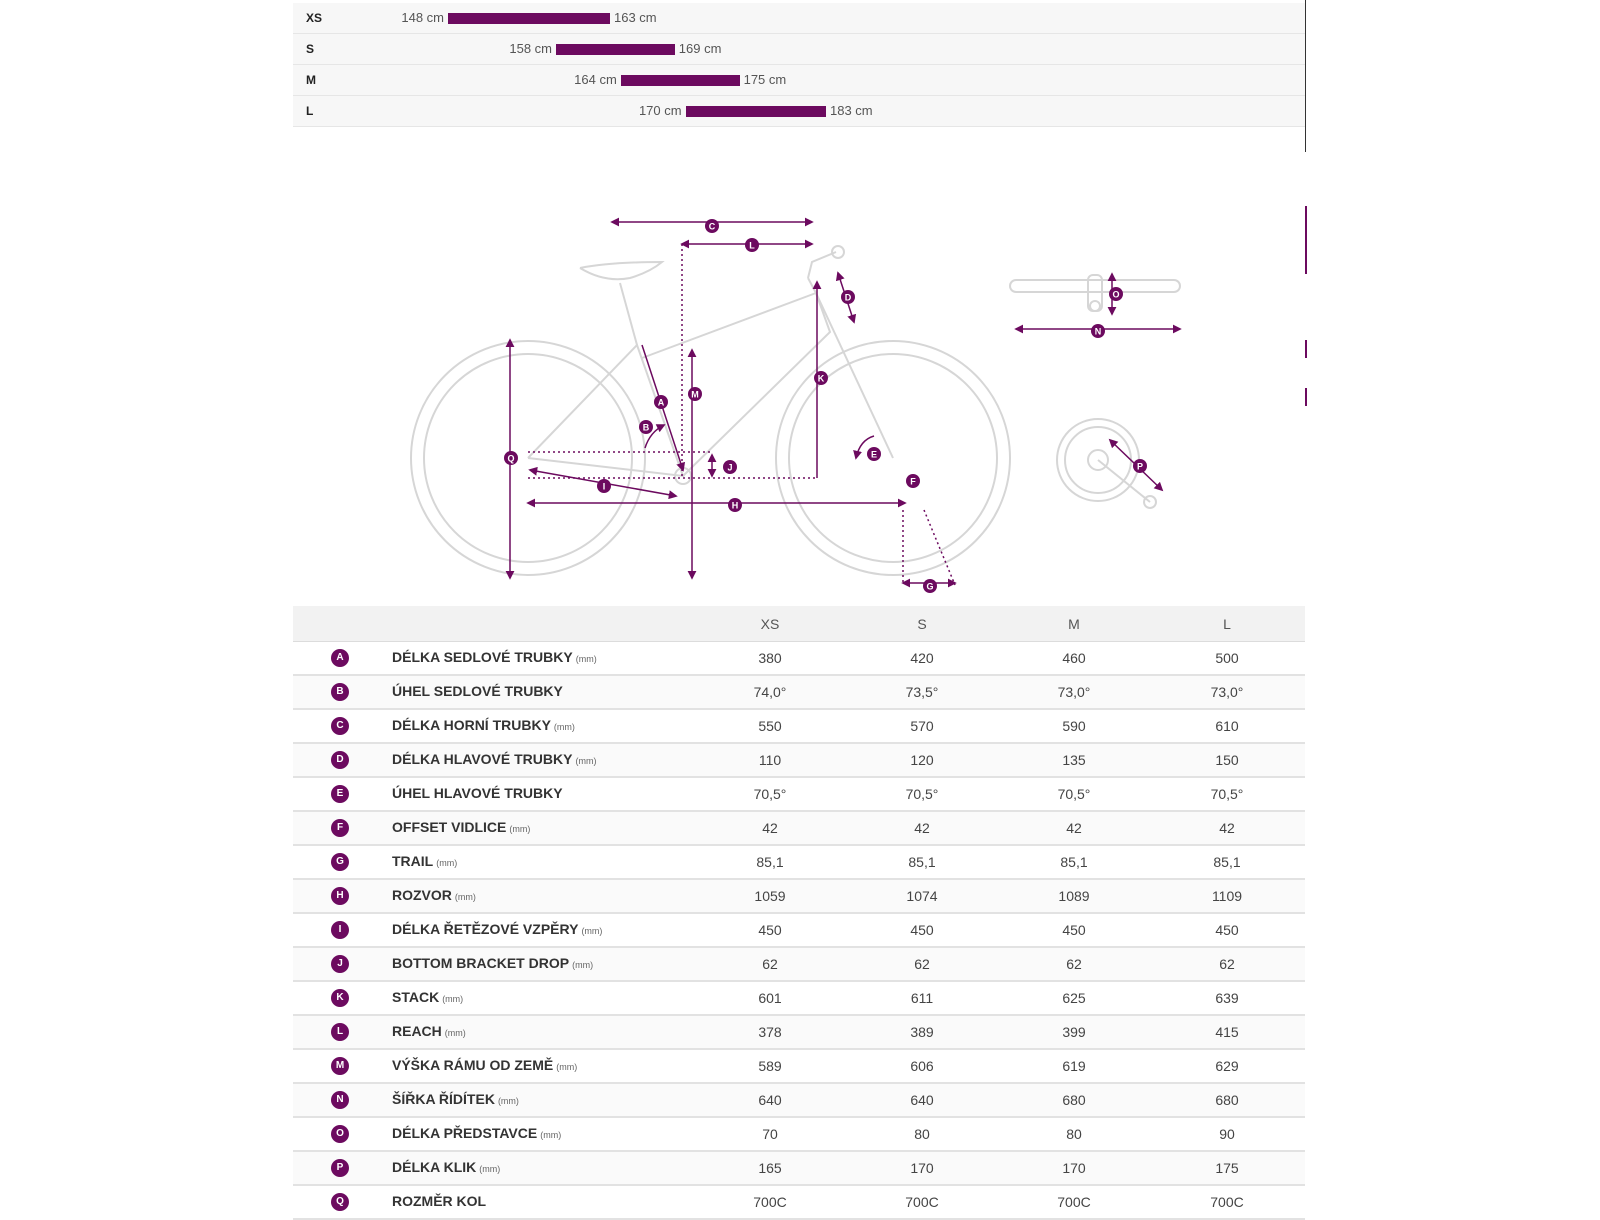 The image size is (1600, 1220). What do you see at coordinates (799, 624) in the screenshot?
I see `table-header: XS S M L` at bounding box center [799, 624].